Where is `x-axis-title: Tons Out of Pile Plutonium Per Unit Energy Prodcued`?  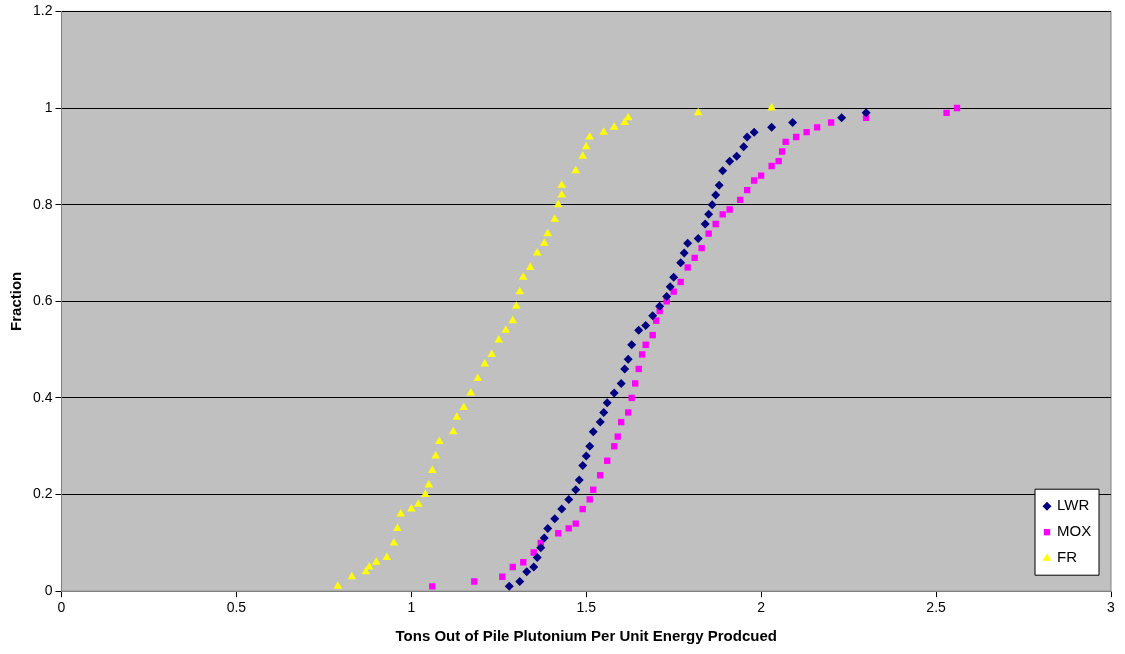 x-axis-title: Tons Out of Pile Plutonium Per Unit Energy Prodcued is located at coordinates (586, 636).